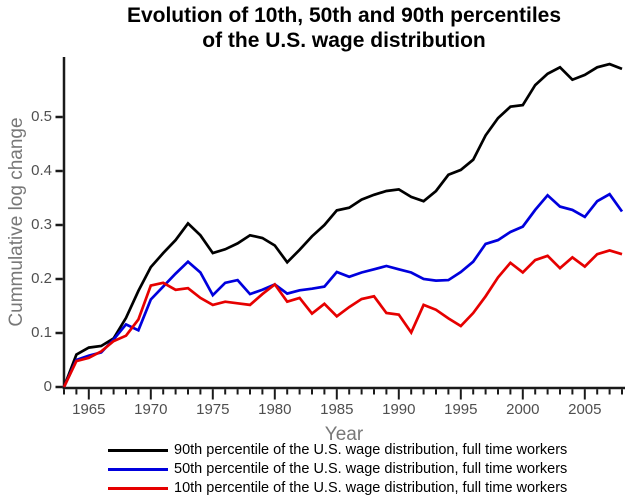 The height and width of the screenshot is (501, 628). Describe the element at coordinates (337, 409) in the screenshot. I see `x-tick-label: 1985` at that location.